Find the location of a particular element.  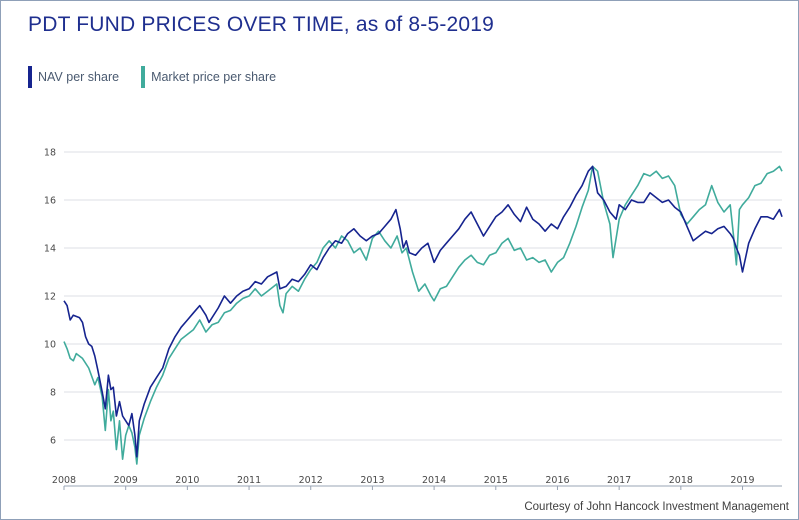

y-tick-label: 12 is located at coordinates (50, 297).